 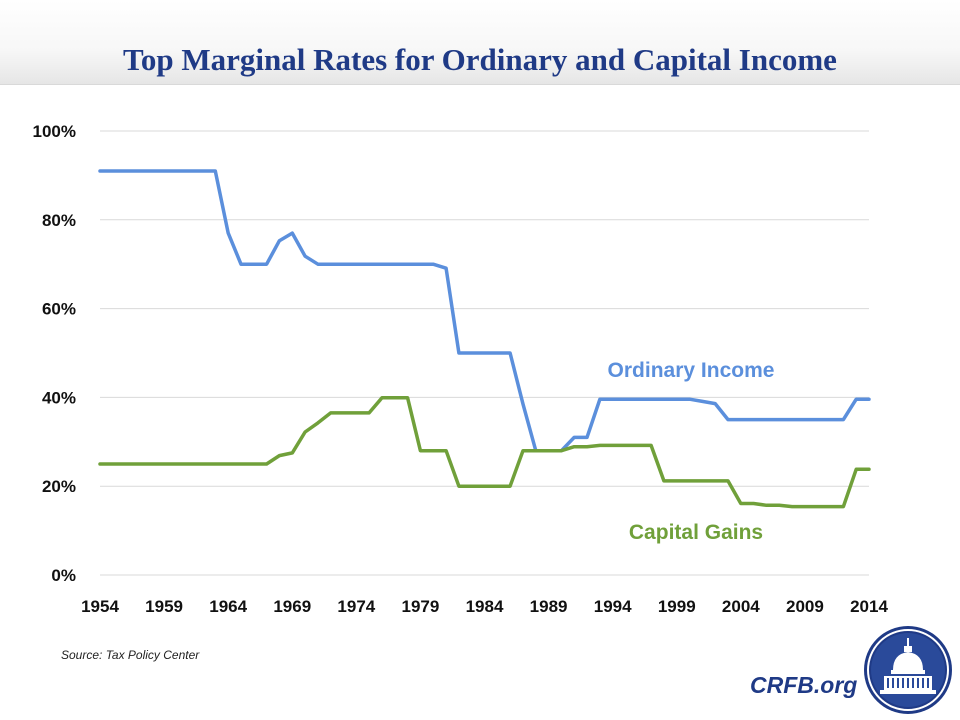 What do you see at coordinates (677, 606) in the screenshot?
I see `x-tick-label: 1999` at bounding box center [677, 606].